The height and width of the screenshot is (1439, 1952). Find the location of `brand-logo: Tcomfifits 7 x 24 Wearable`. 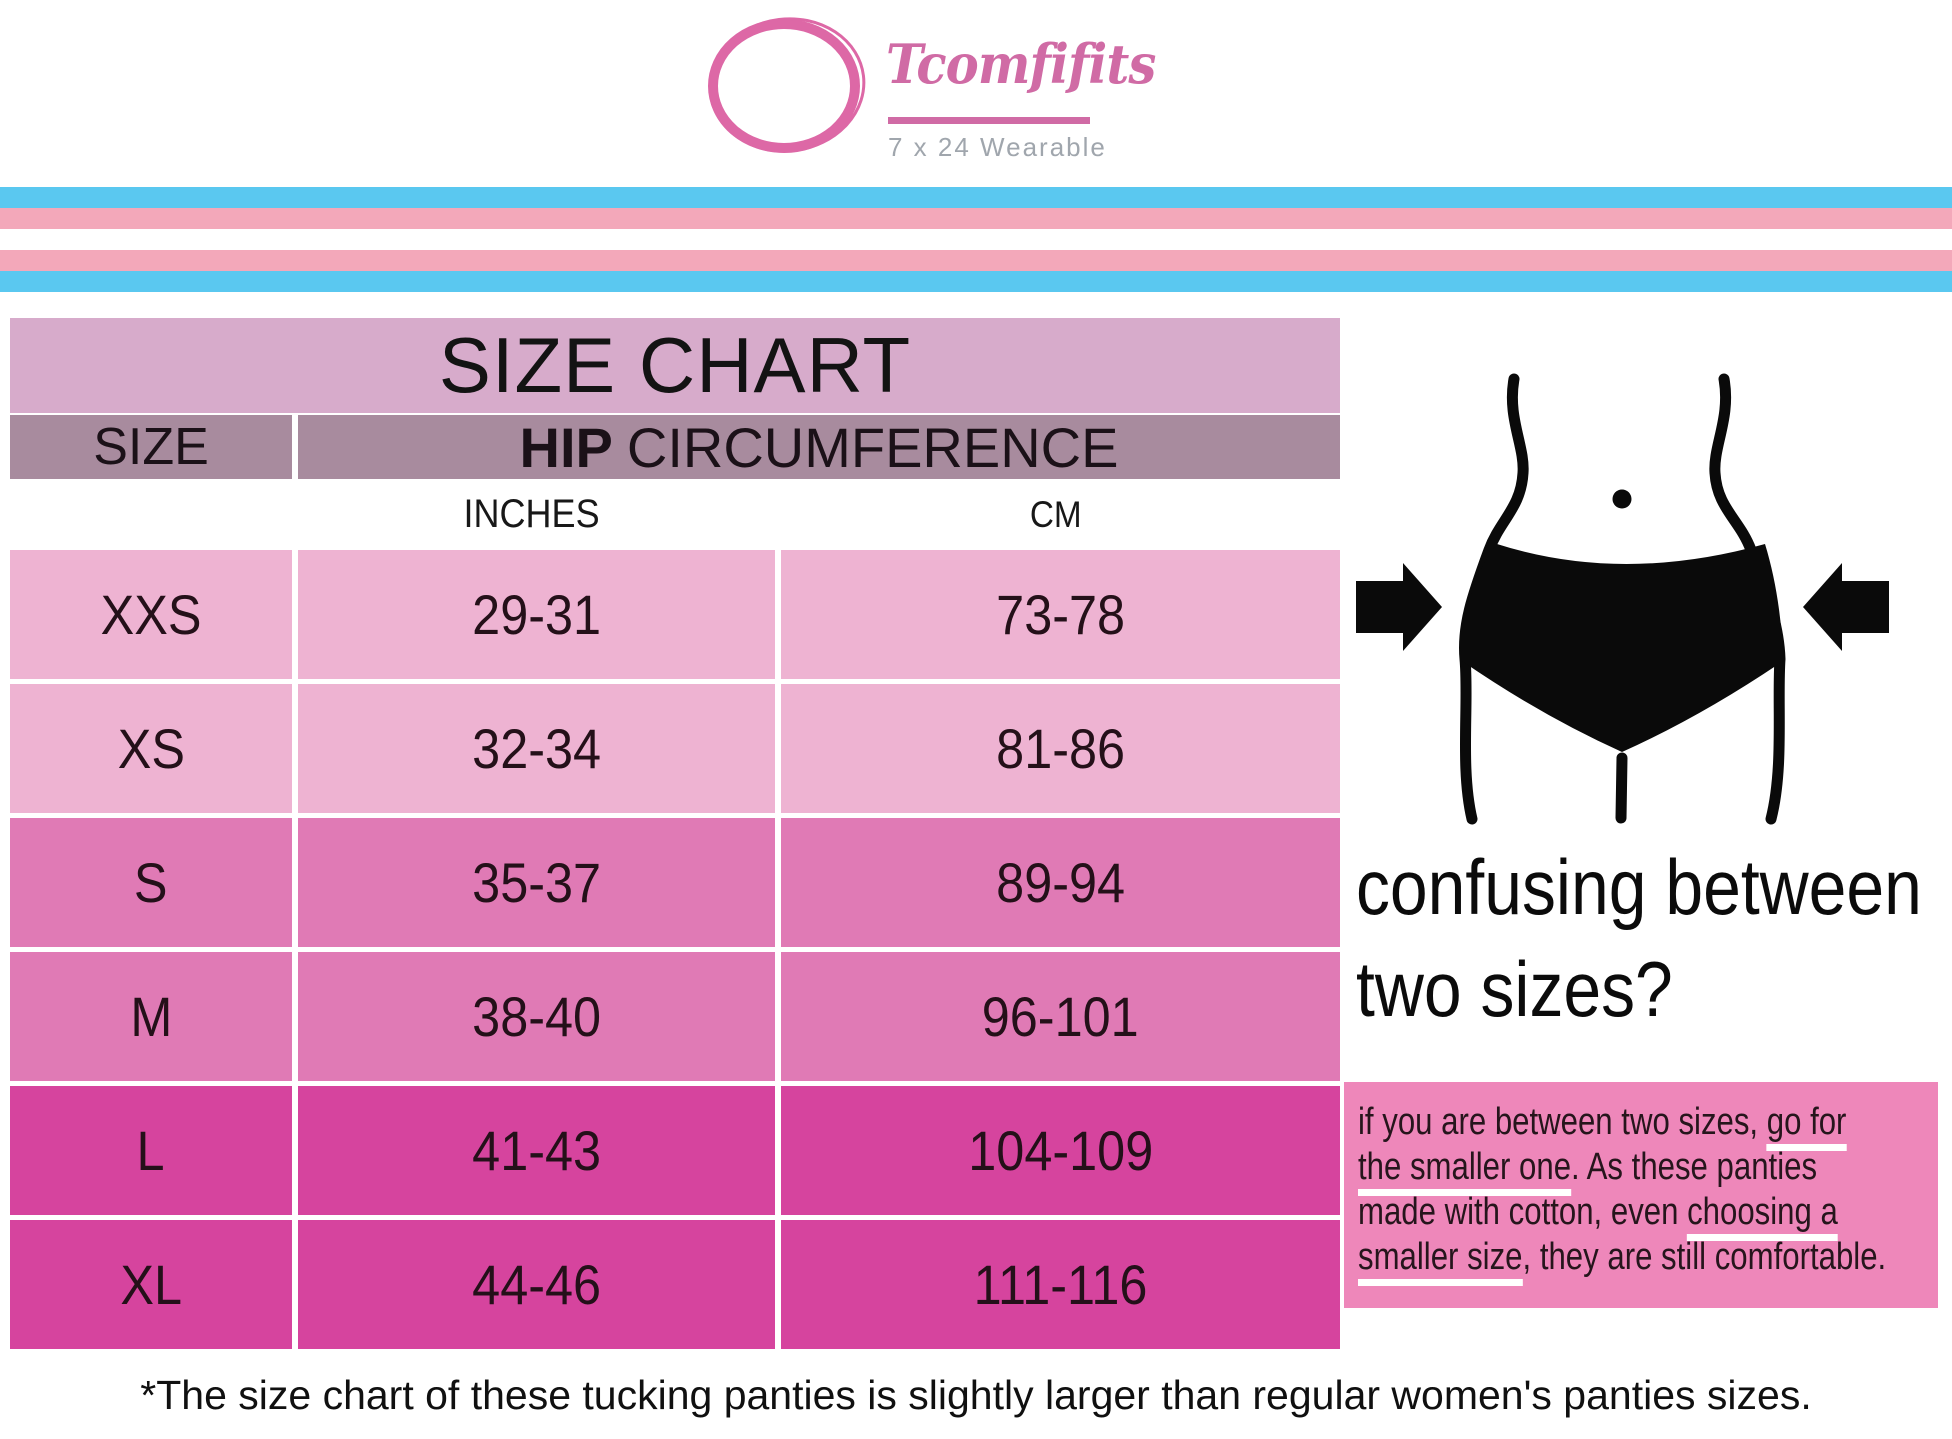

brand-logo: Tcomfifits 7 x 24 Wearable is located at coordinates (928, 86).